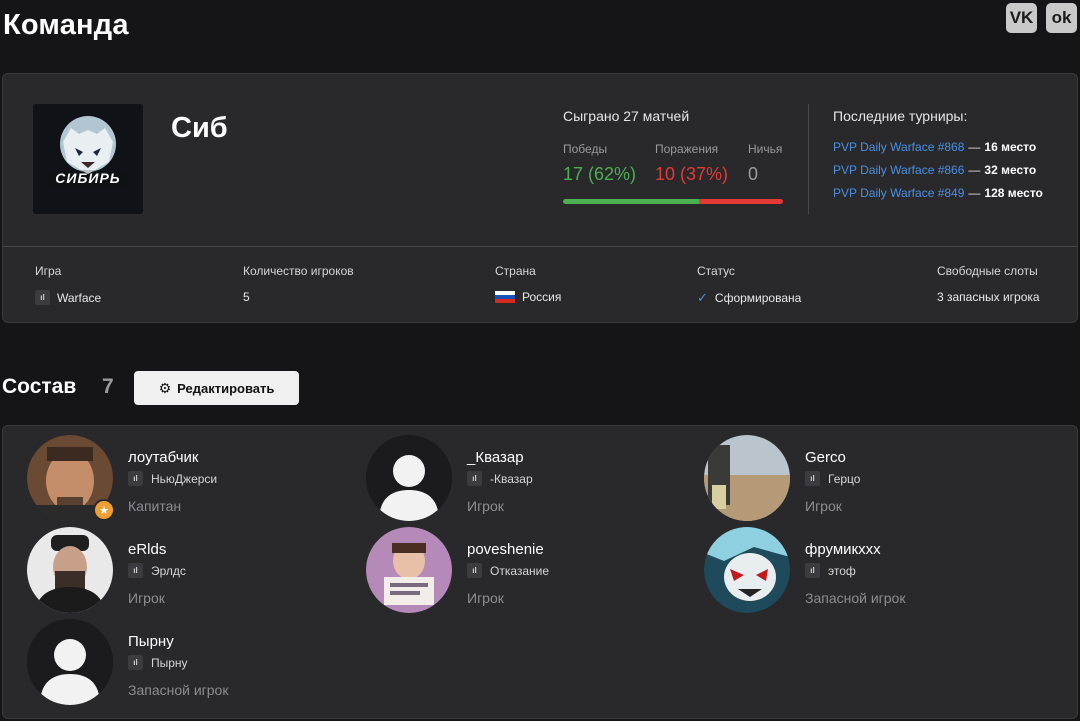 This screenshot has height=721, width=1080. Describe the element at coordinates (869, 571) in the screenshot. I see `member-card: фрумикххх ıl этоф Запасной игрок` at that location.